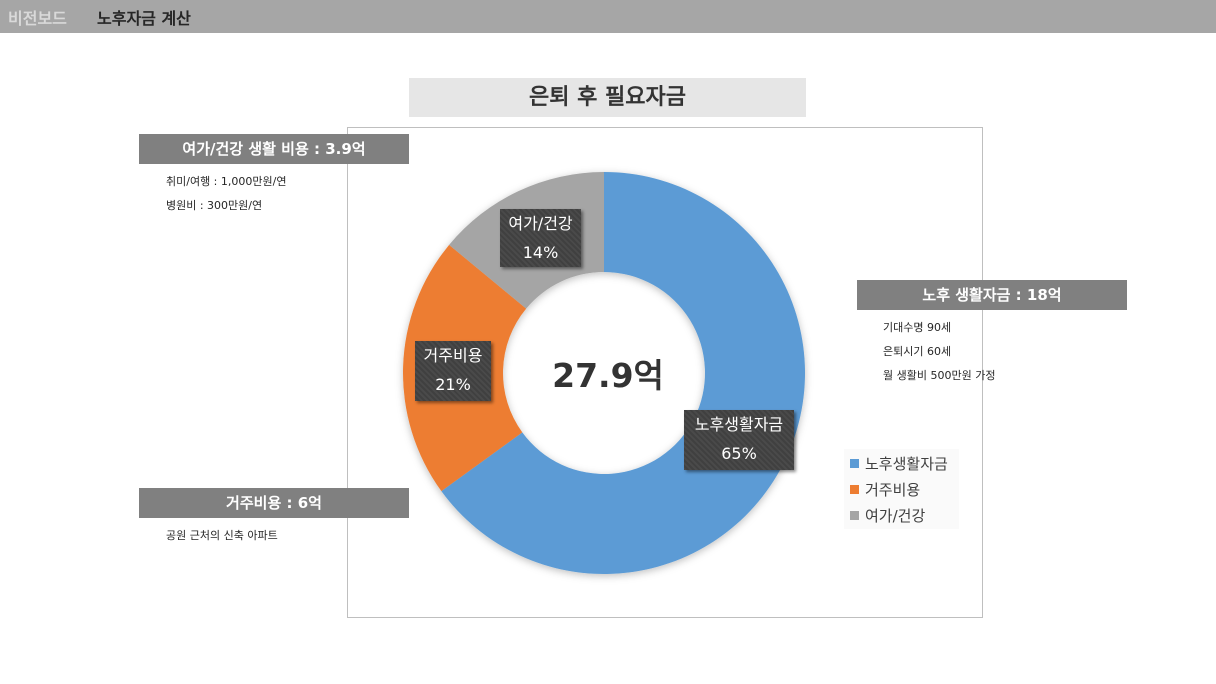  I want to click on legend-swatch-housing, so click(854, 489).